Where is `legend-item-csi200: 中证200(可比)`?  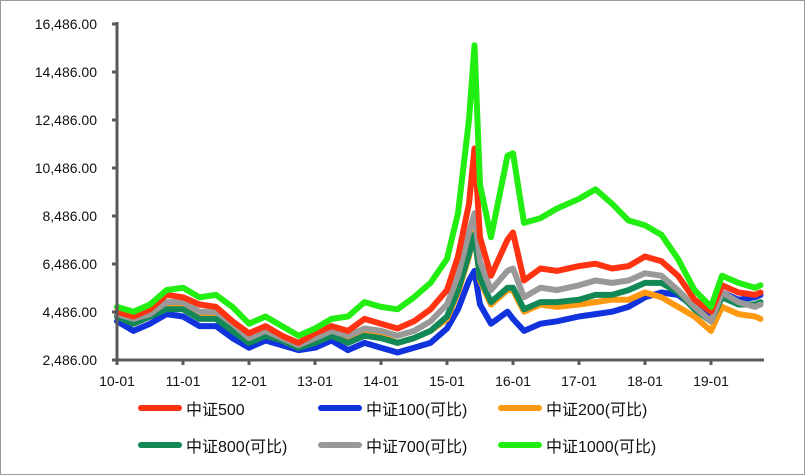
legend-item-csi200: 中证200(可比) is located at coordinates (572, 408).